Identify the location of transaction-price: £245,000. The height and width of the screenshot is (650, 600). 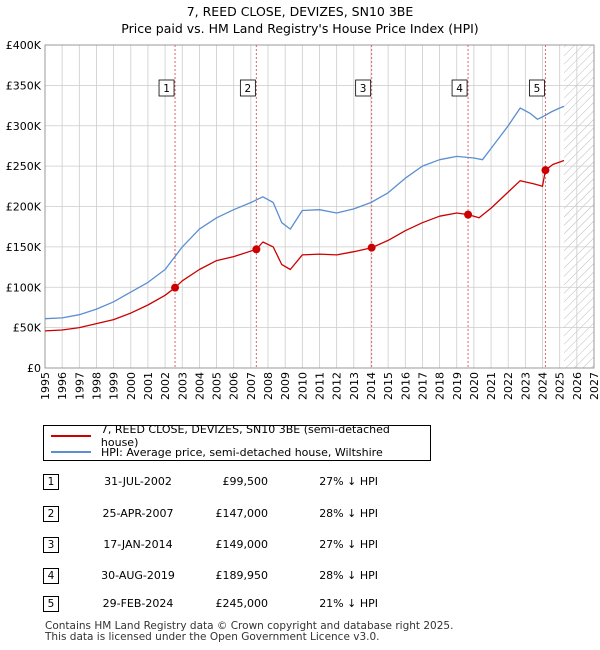
(242, 603).